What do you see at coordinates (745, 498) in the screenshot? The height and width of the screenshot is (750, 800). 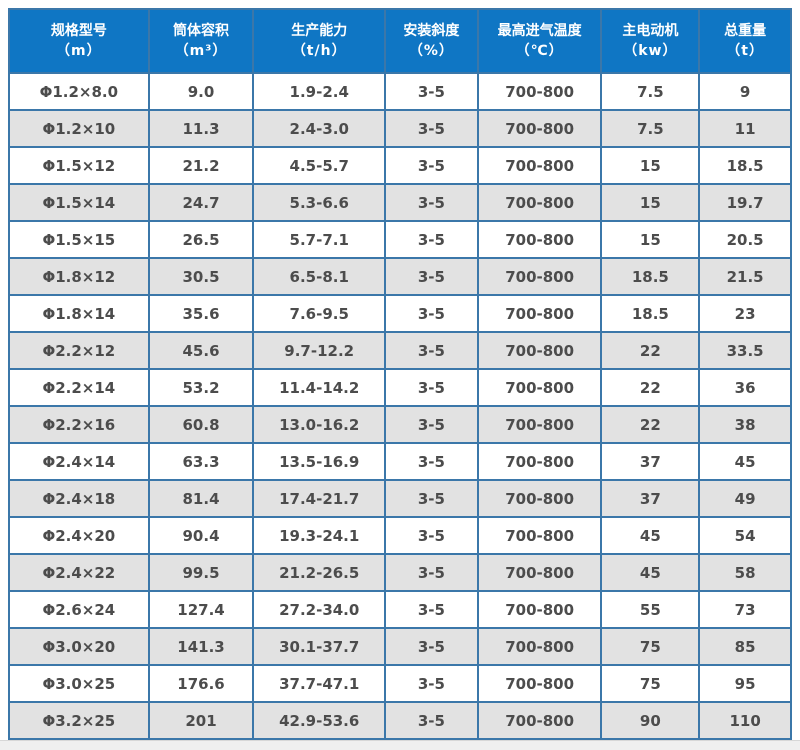 I see `table-cell: 49` at bounding box center [745, 498].